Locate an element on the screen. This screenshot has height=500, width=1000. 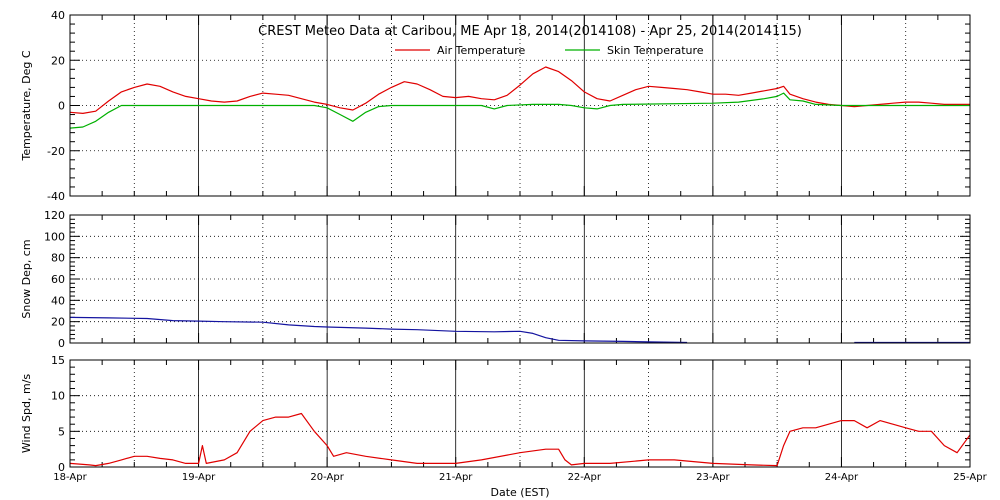
legend: Air Temperature Skin Temperature is located at coordinates (549, 50).